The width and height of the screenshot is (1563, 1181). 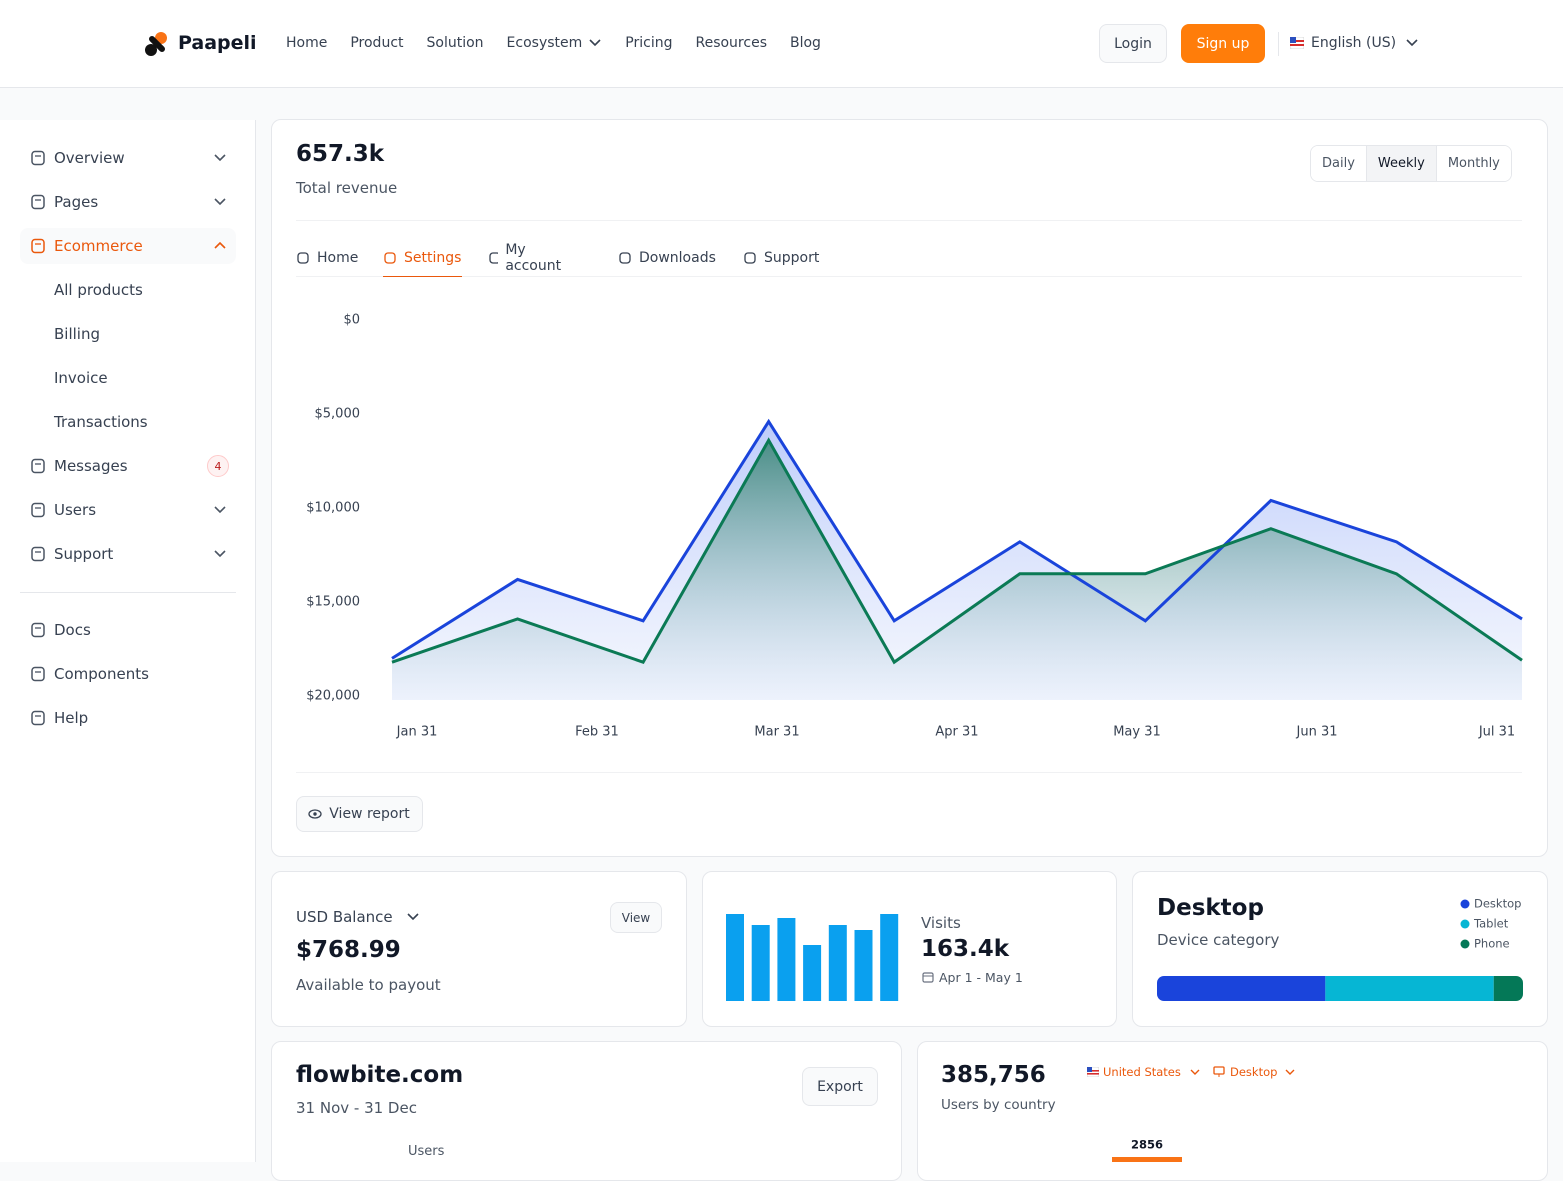 What do you see at coordinates (81, 378) in the screenshot?
I see `sidebar-subitem: Invoice` at bounding box center [81, 378].